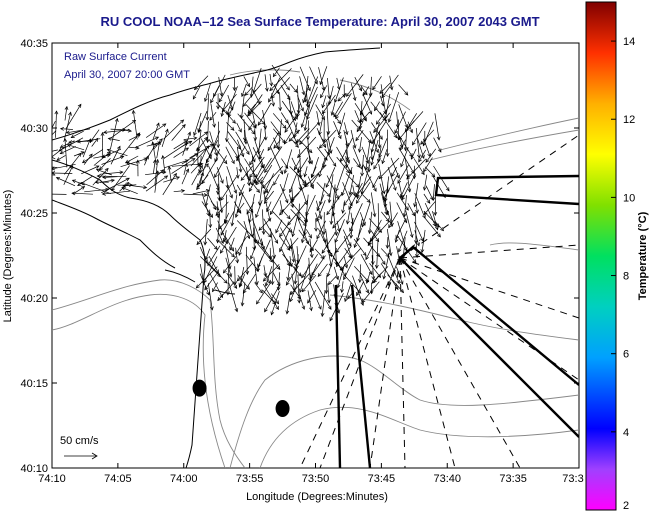 The image size is (651, 515). I want to click on colorbar-tick-label: 6, so click(626, 355).